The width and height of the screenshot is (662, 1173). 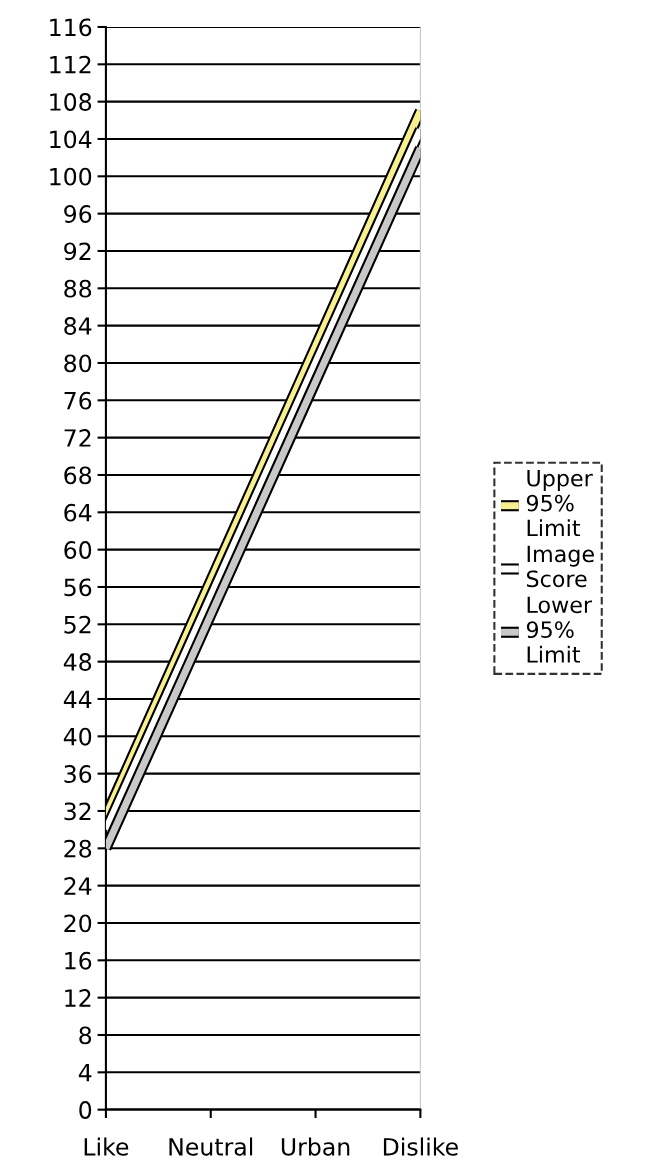 What do you see at coordinates (71, 27) in the screenshot?
I see `y-tick-label: 116` at bounding box center [71, 27].